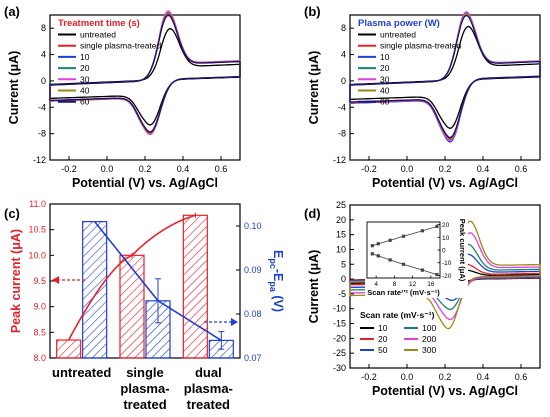  What do you see at coordinates (39, 332) in the screenshot?
I see `y-tick-label: 8.5` at bounding box center [39, 332].